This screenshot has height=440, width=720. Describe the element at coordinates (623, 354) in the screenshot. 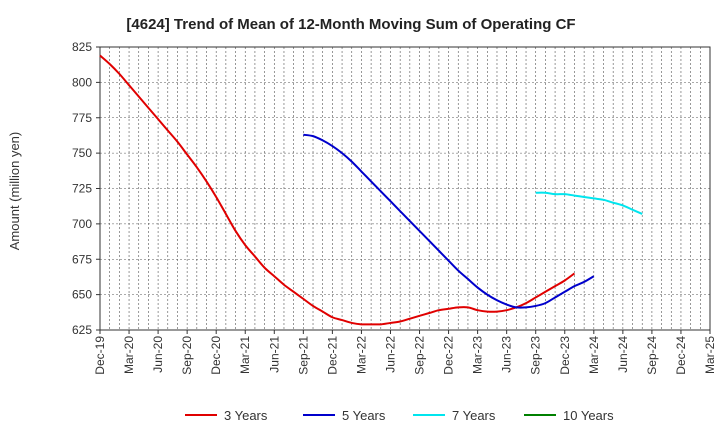

I see `x-tick-label: Jun-24` at that location.